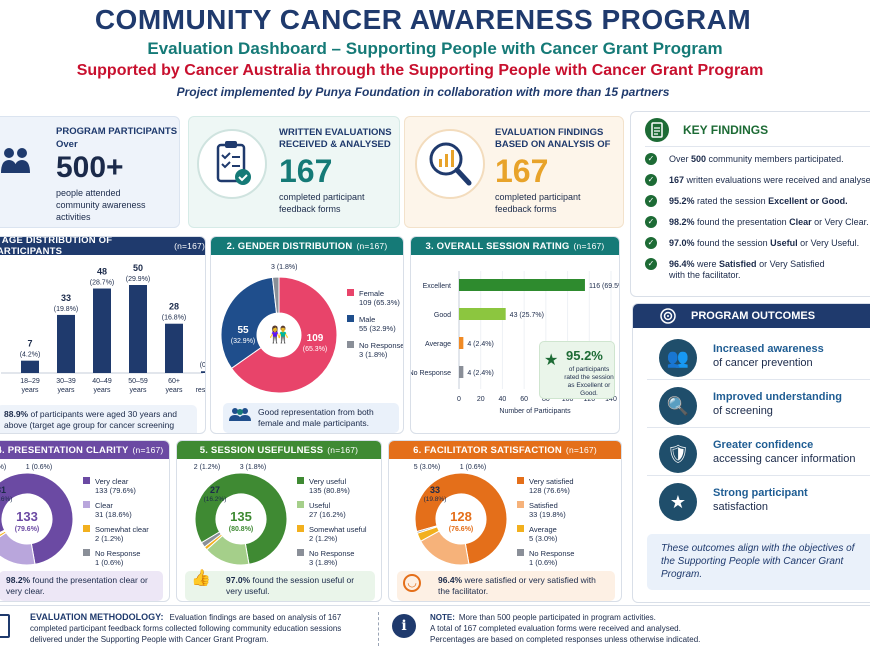 The width and height of the screenshot is (870, 650). I want to click on analytics-magnifier-icon, so click(450, 164).